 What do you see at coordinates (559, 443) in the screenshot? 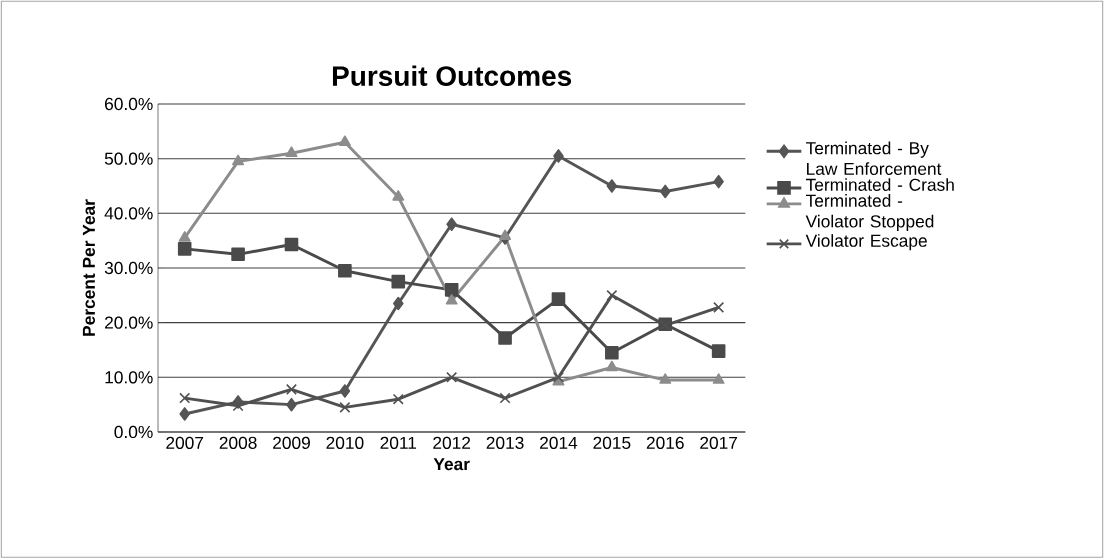
I see `x-tick-label: 2014` at bounding box center [559, 443].